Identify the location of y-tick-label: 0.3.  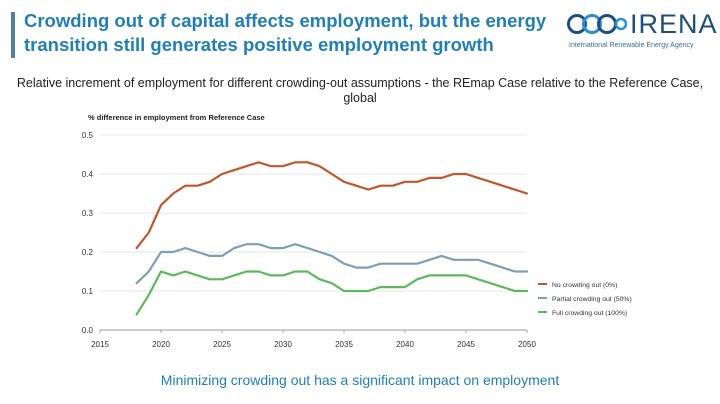
(88, 213).